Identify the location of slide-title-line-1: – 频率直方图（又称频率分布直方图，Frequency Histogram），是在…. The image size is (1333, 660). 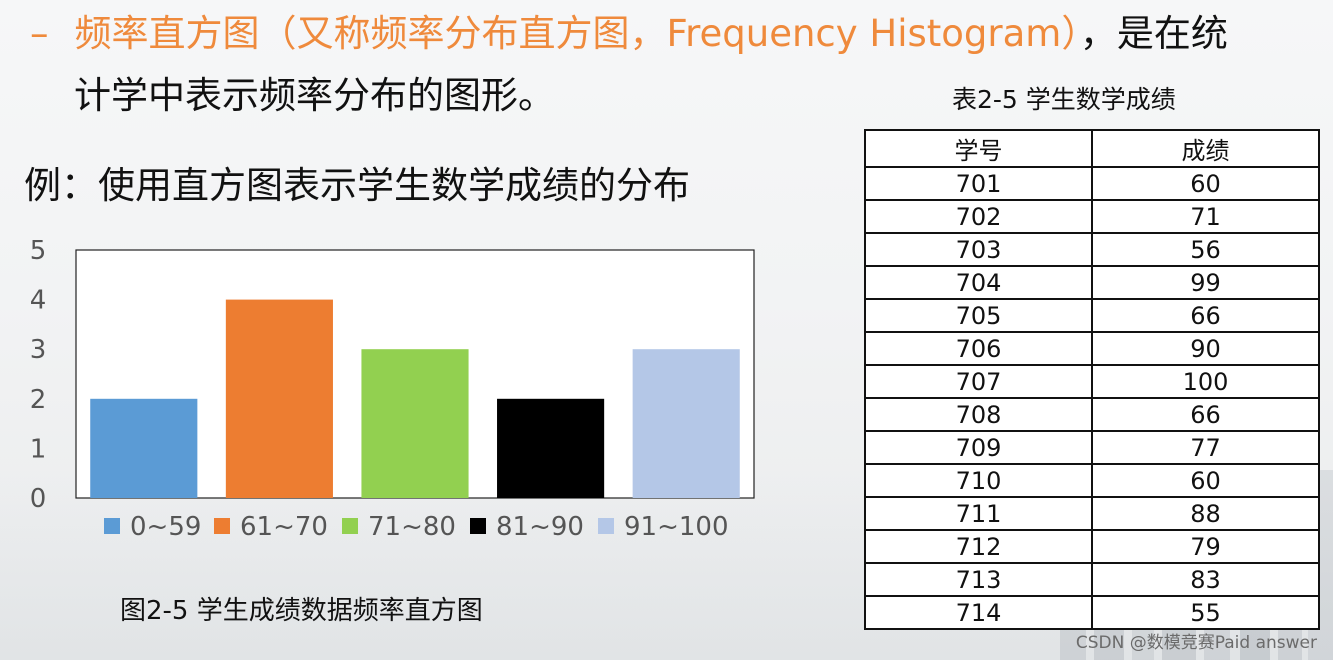
(629, 34).